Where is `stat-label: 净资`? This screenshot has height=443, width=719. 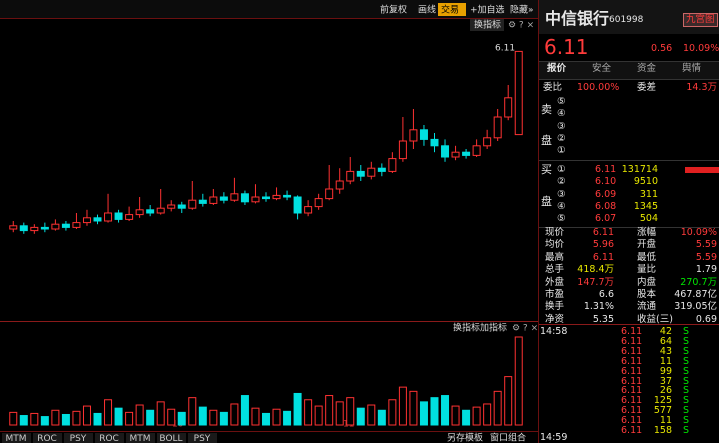 stat-label: 净资 is located at coordinates (555, 319).